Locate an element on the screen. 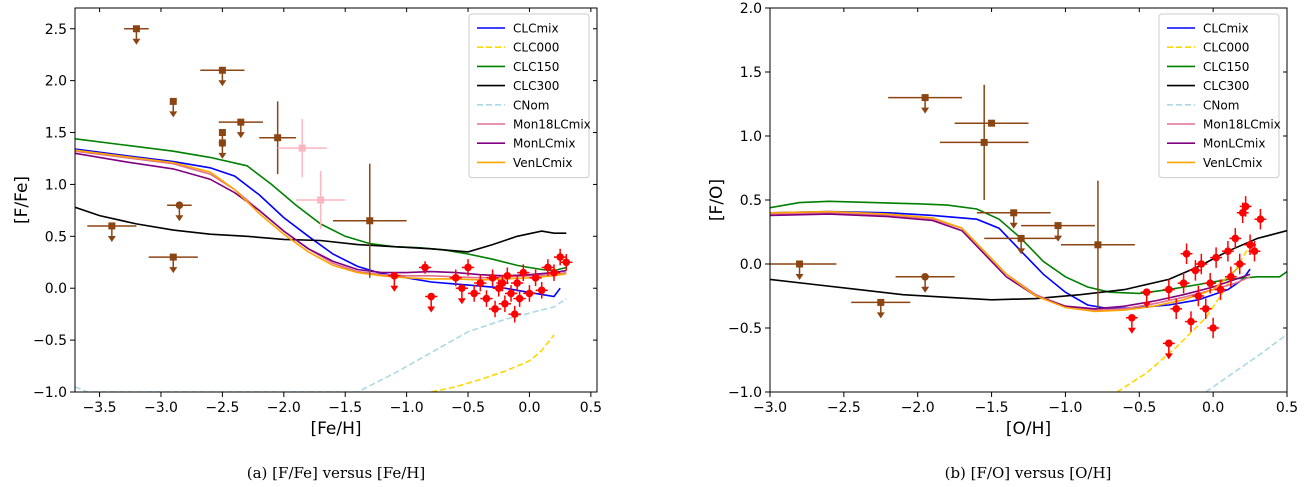 The height and width of the screenshot is (487, 1311). y-axis-label: [F/Fe] is located at coordinates (22, 200).